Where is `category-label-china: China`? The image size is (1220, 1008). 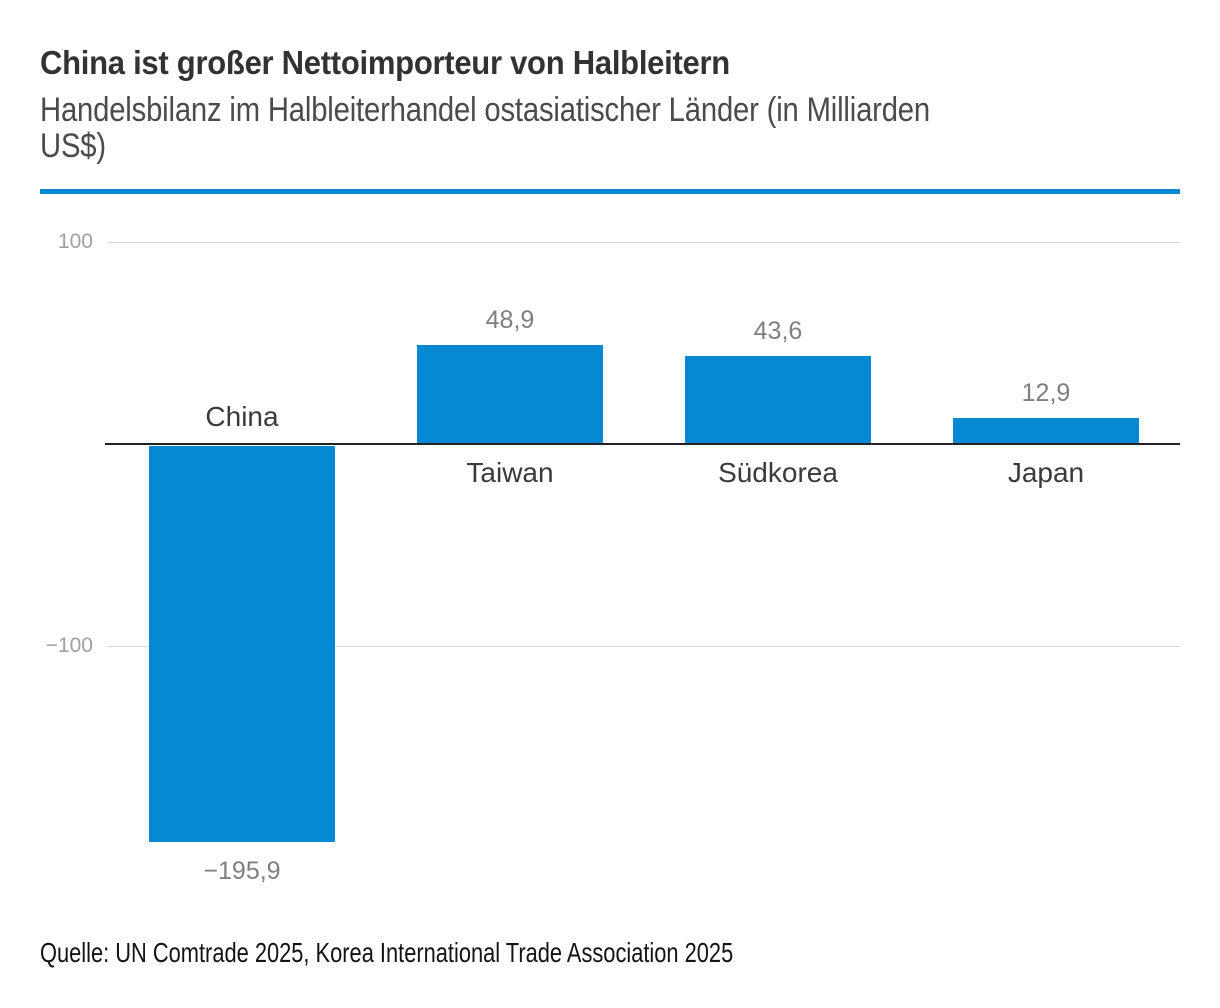 category-label-china: China is located at coordinates (242, 416).